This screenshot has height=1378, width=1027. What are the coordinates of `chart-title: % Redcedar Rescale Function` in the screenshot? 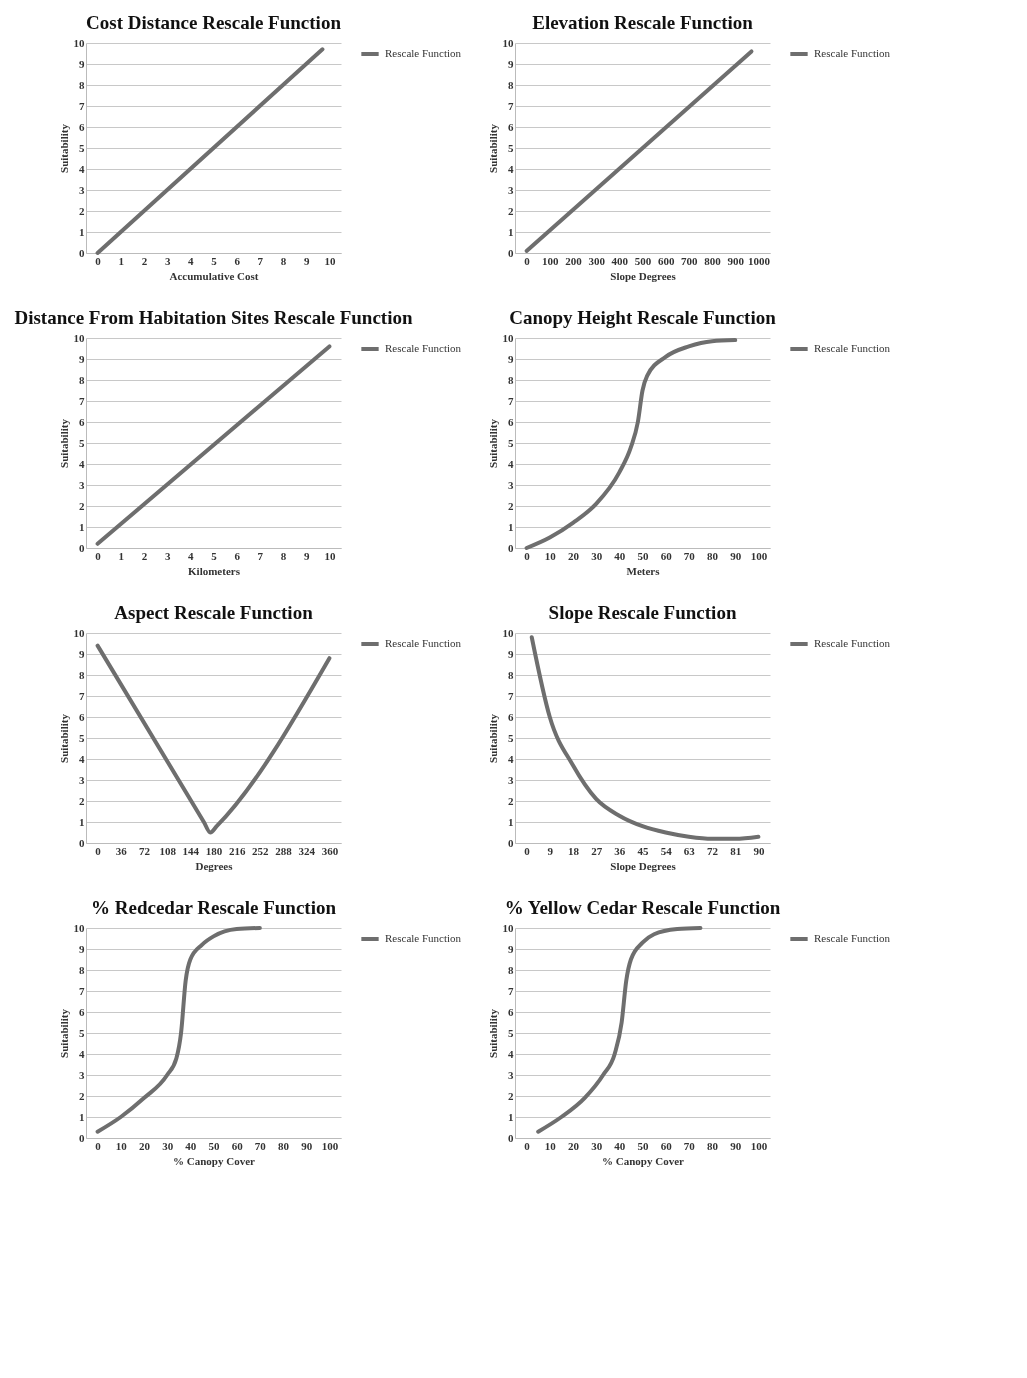 It's located at (213, 907).